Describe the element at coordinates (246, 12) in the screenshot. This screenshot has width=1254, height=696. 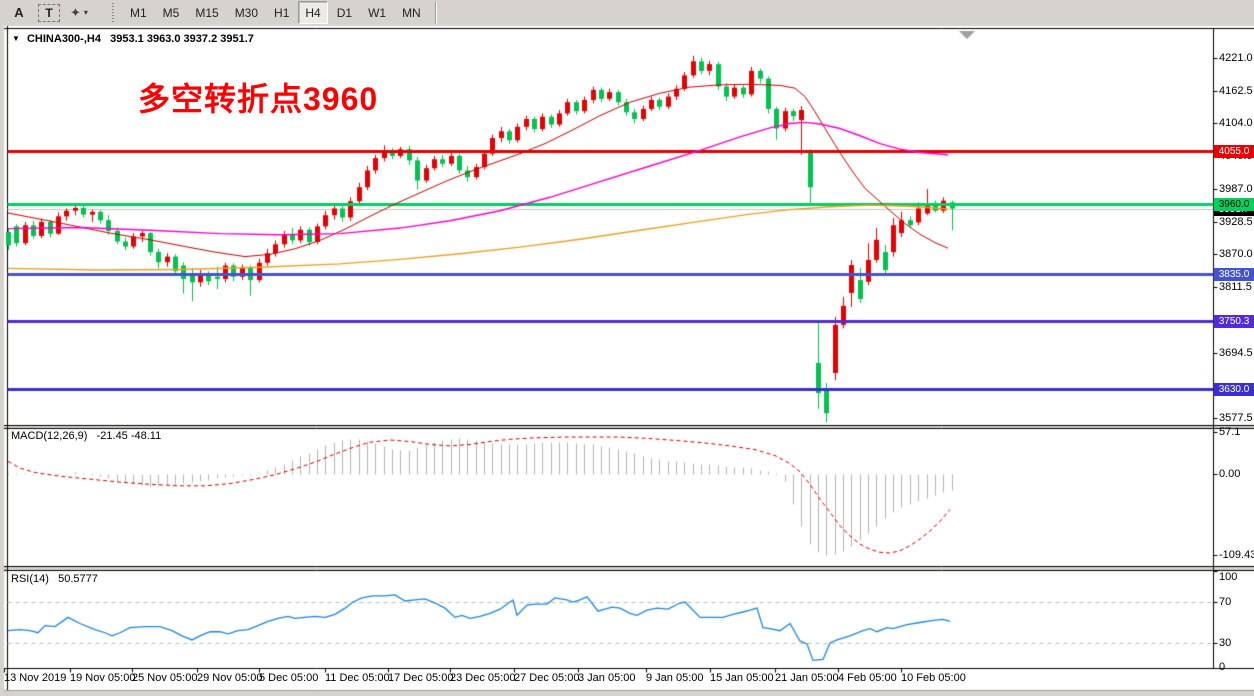
I see `timeframe-m30-button: M30` at that location.